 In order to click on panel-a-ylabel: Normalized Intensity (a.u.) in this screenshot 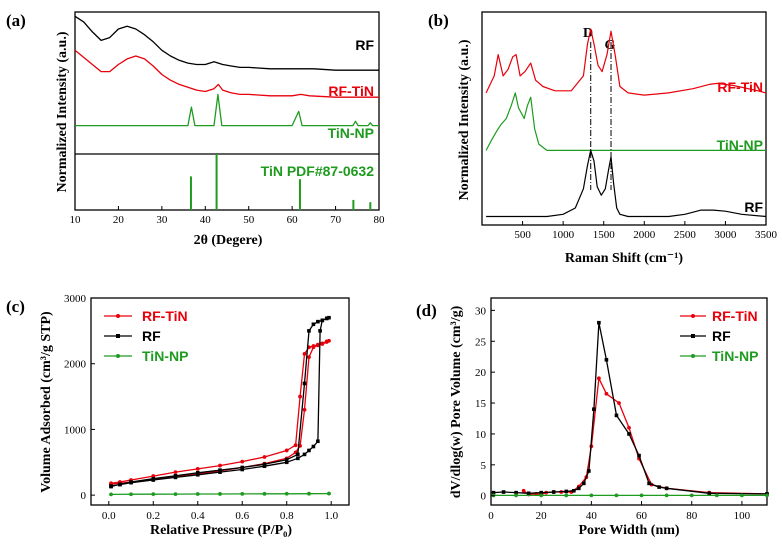, I will do `click(62, 111)`.